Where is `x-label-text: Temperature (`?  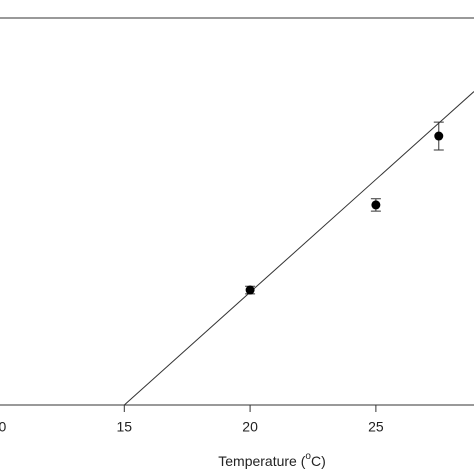
x-label-text: Temperature ( is located at coordinates (261, 461).